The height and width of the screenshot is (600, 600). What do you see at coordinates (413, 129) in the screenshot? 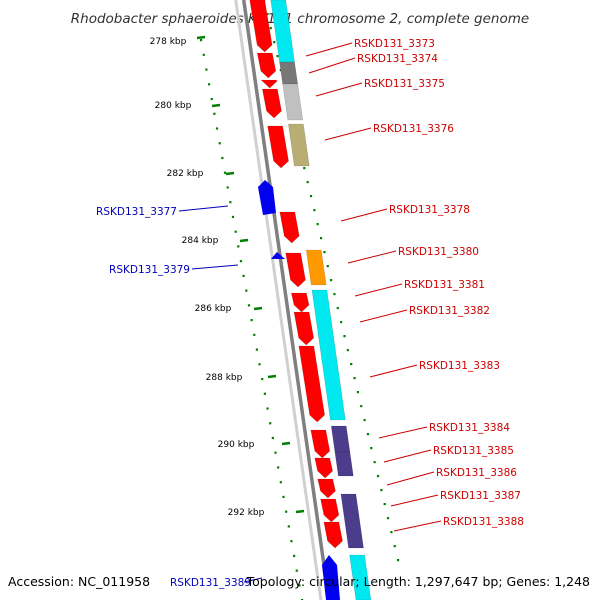
I see `gene-label: RSKD131_3376` at bounding box center [413, 129].